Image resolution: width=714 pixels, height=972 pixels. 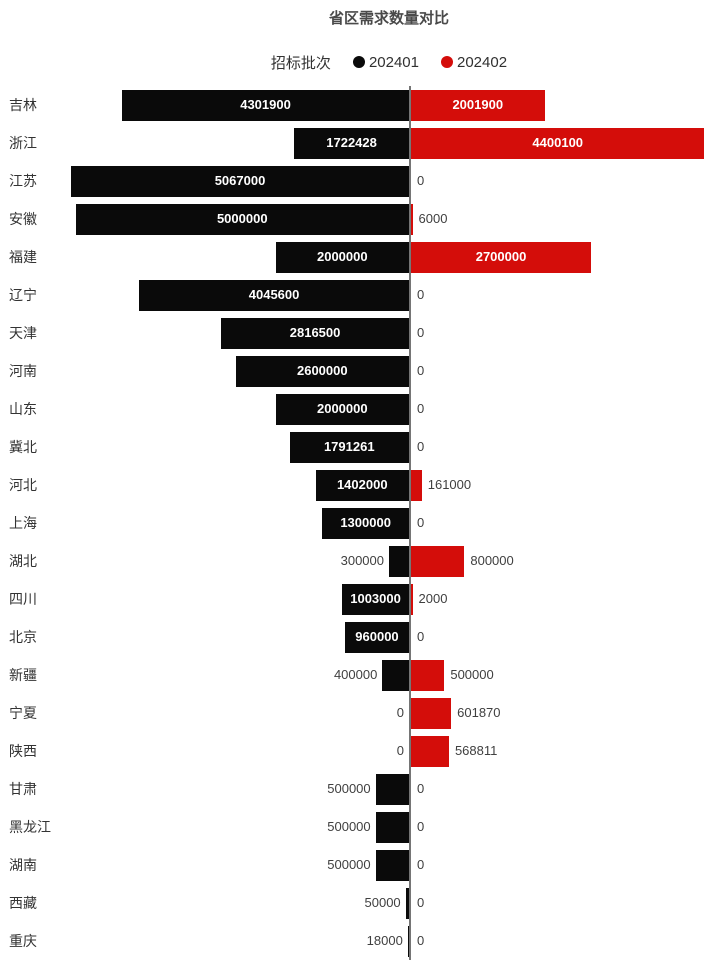 I want to click on value-label-left: 18000, so click(x=384, y=940).